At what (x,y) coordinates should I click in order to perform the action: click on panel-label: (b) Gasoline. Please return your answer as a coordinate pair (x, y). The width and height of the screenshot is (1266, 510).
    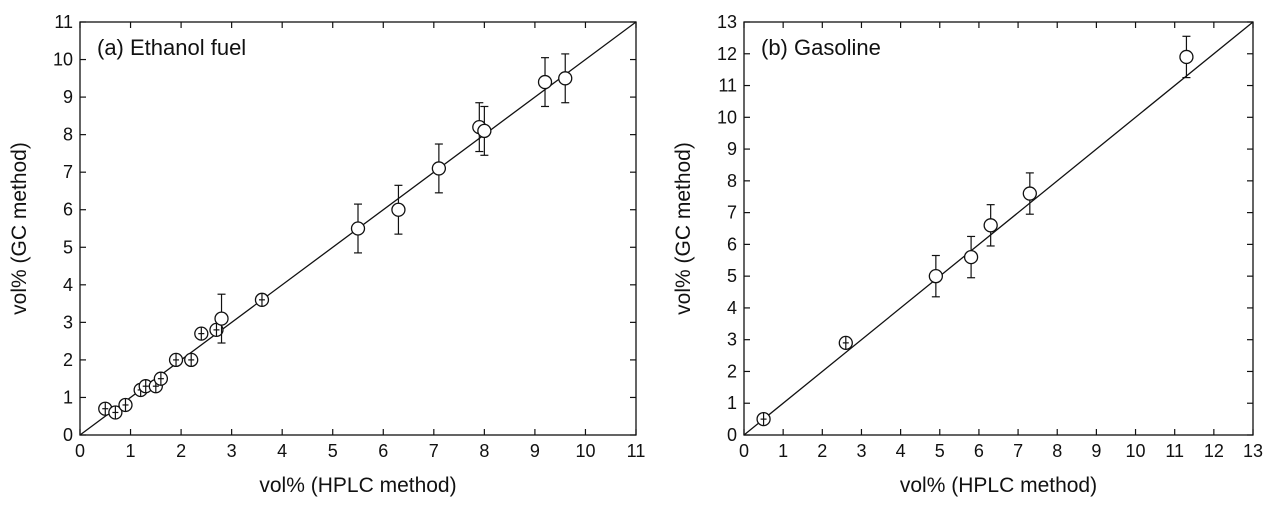
    Looking at the image, I should click on (821, 47).